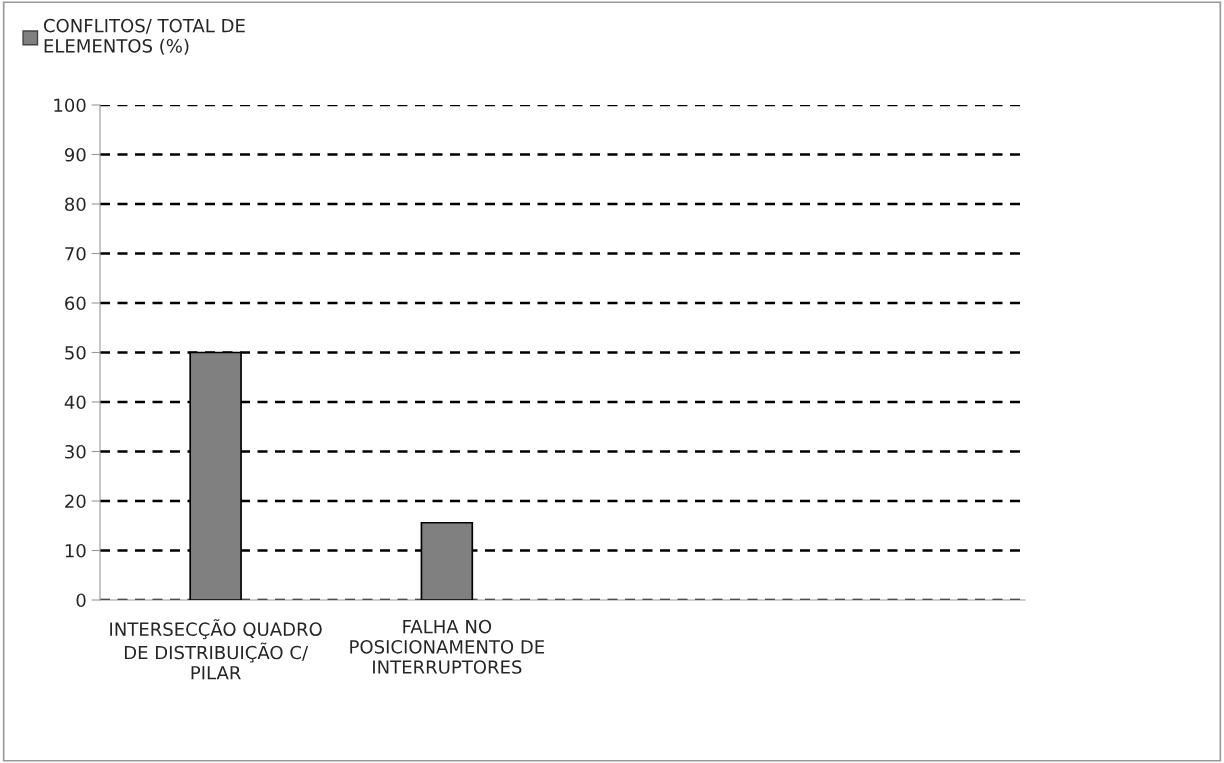  Describe the element at coordinates (75, 303) in the screenshot. I see `y-tick-label: 60` at that location.